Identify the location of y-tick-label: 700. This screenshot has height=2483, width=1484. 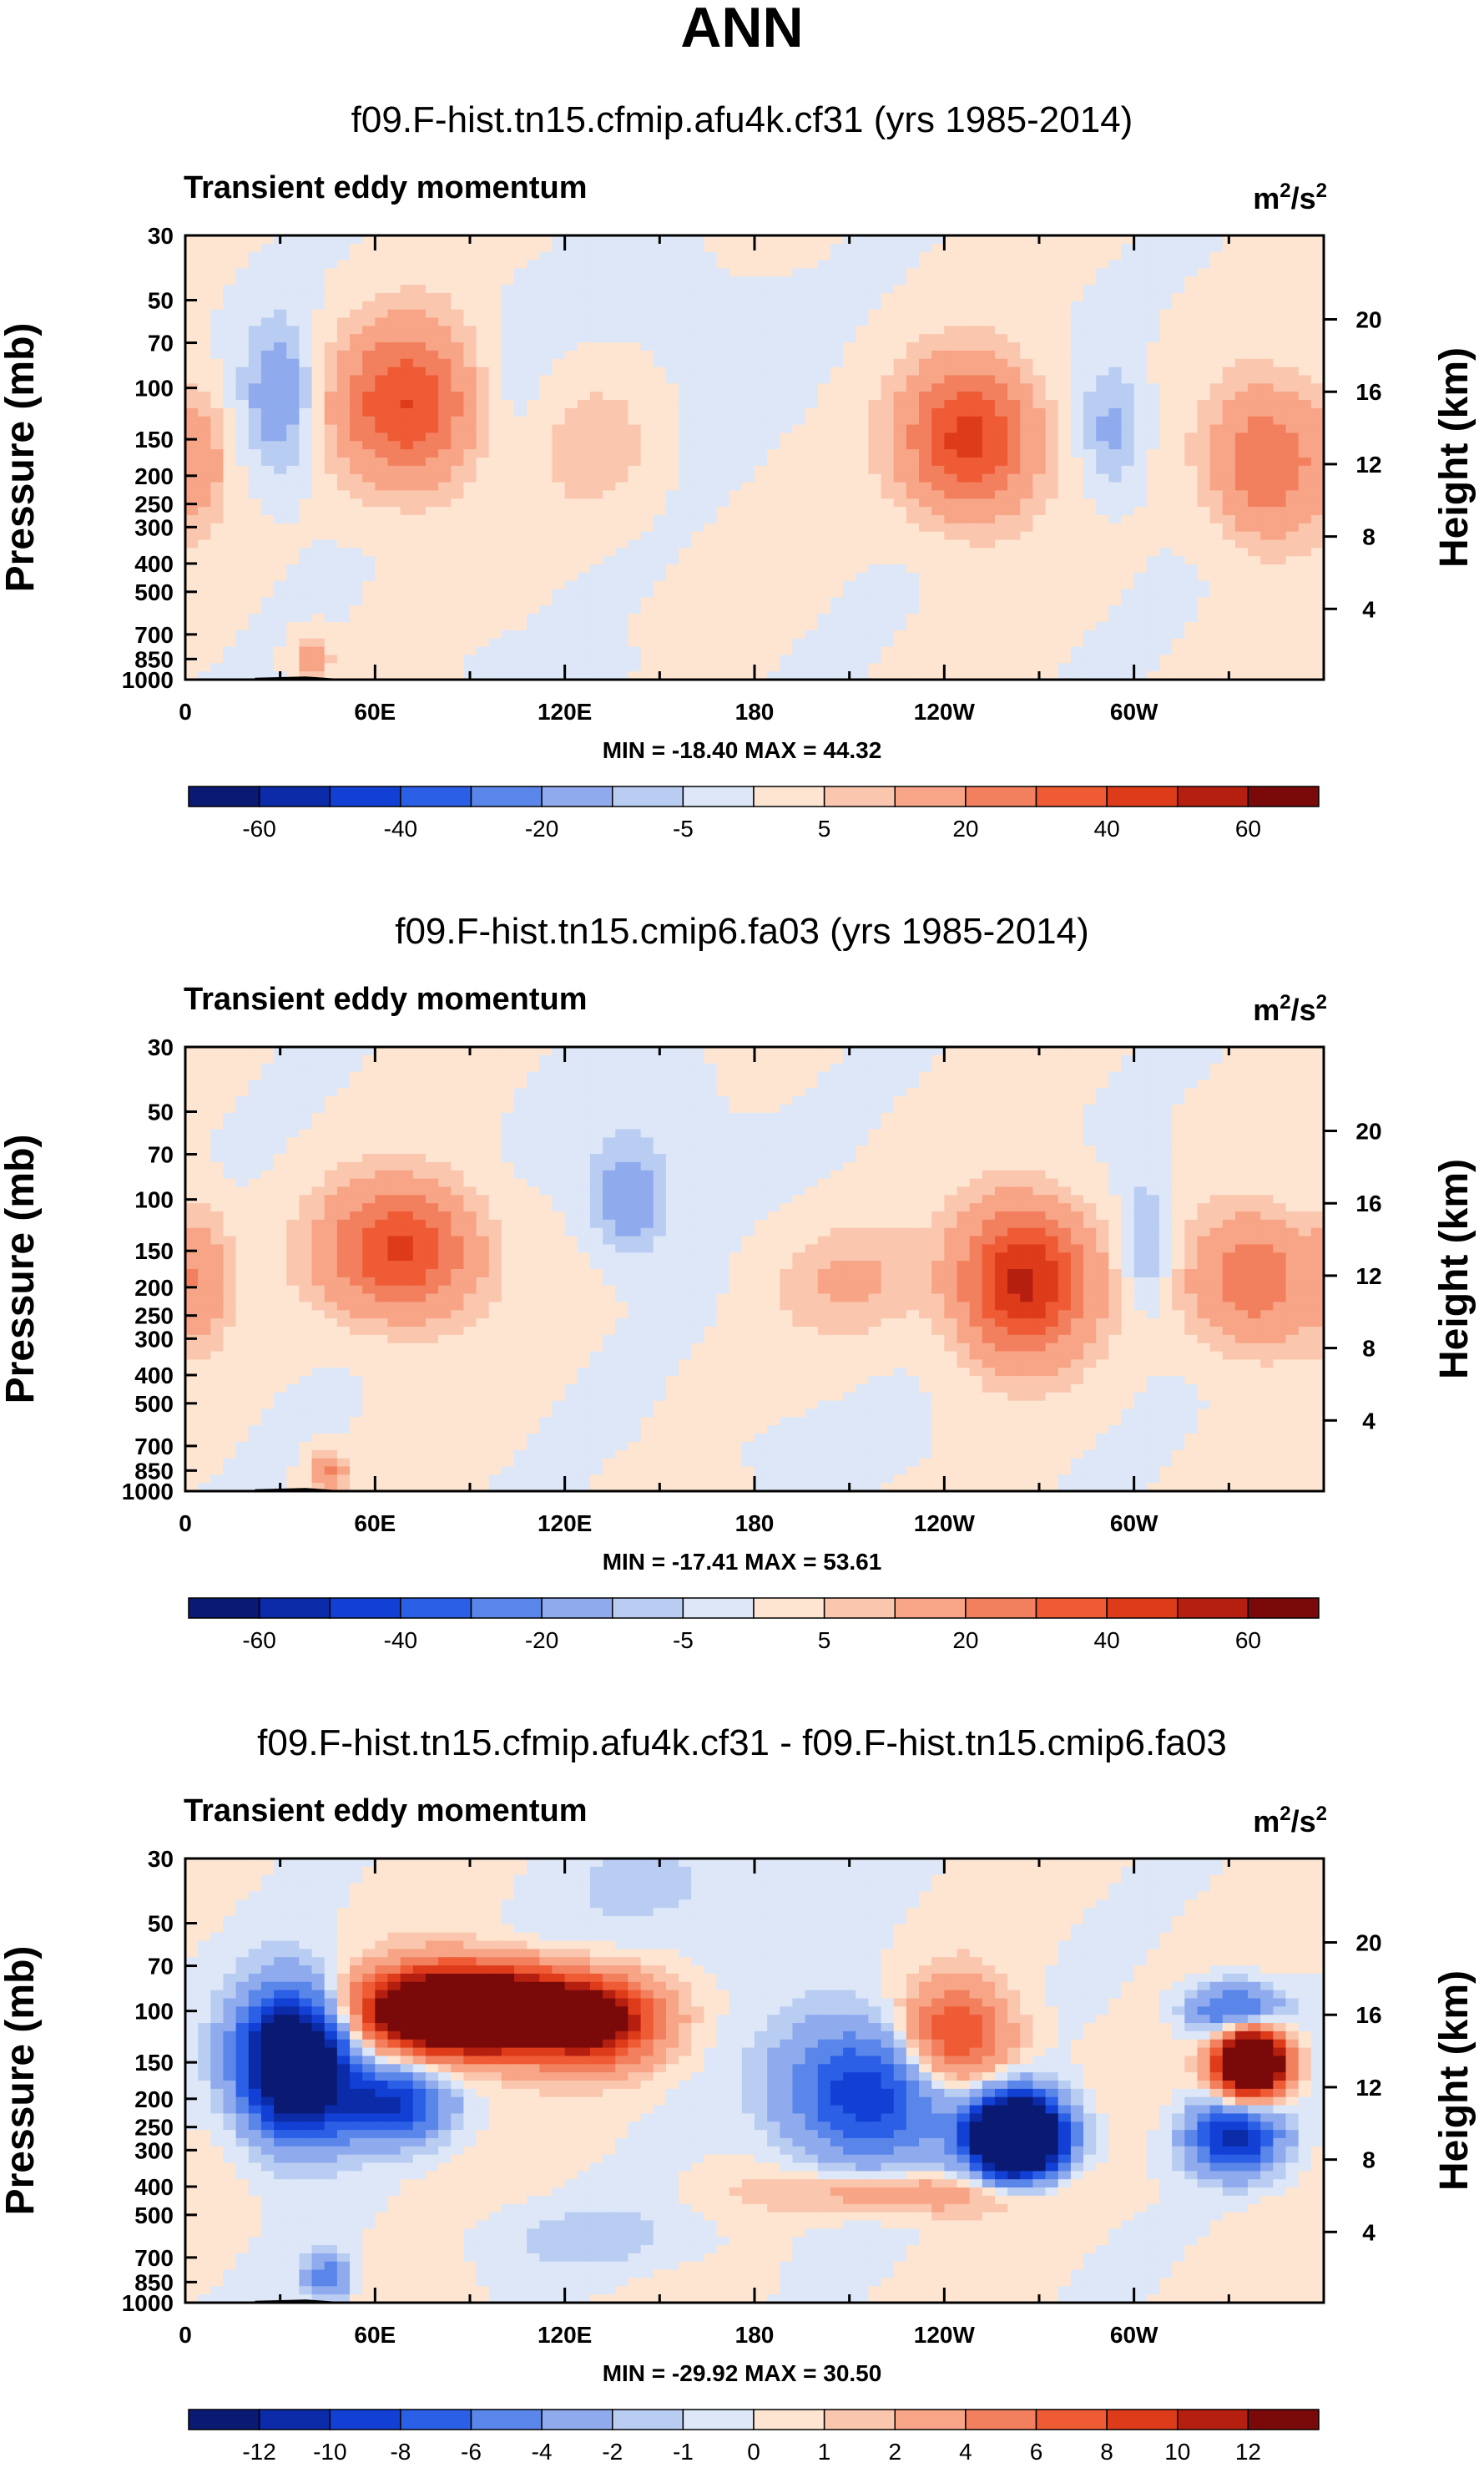
(154, 635).